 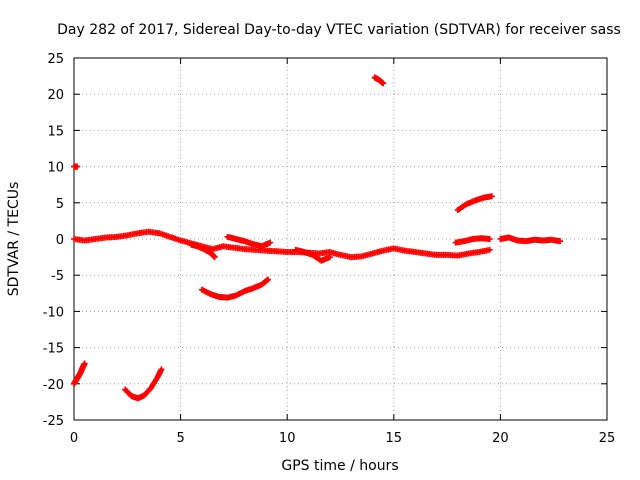 What do you see at coordinates (530, 239) in the screenshot?
I see `series-arc-end` at bounding box center [530, 239].